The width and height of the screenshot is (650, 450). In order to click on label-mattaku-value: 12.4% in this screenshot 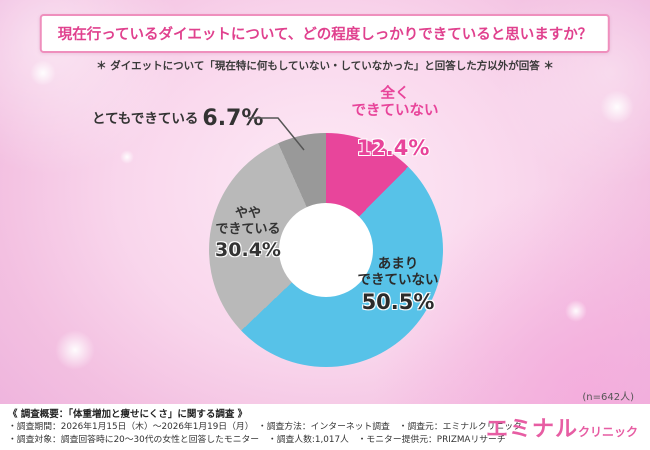, I will do `click(393, 148)`.